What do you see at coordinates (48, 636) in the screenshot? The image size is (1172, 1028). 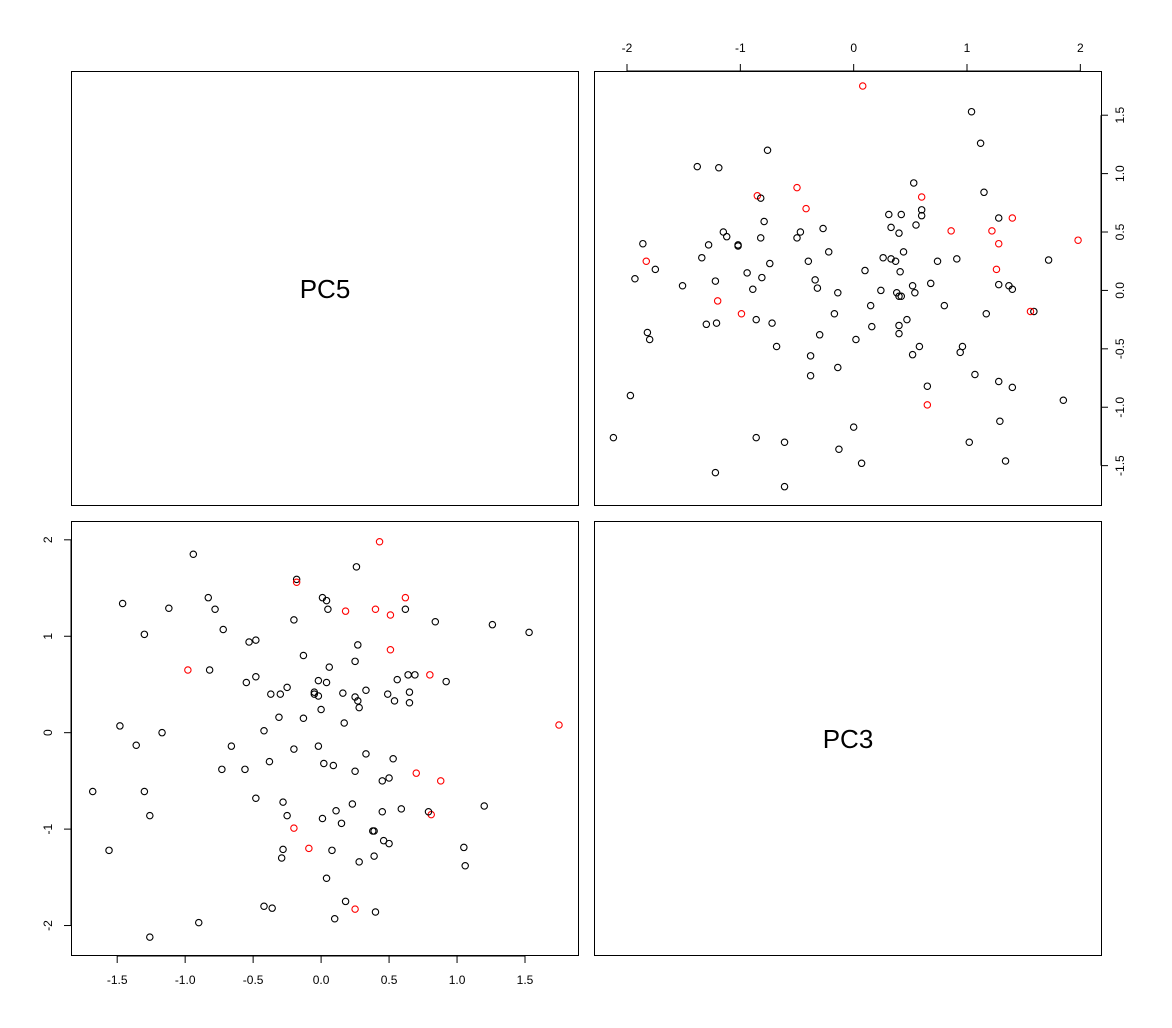 I see `tick-label: 1` at bounding box center [48, 636].